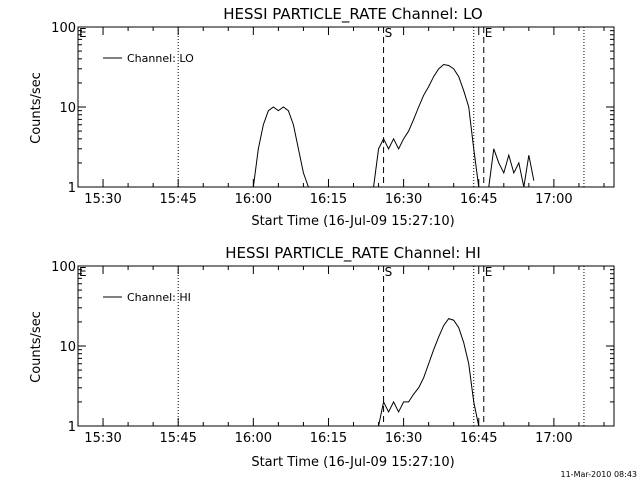 This screenshot has height=480, width=640. What do you see at coordinates (63, 267) in the screenshot?
I see `y-tick-label-hi: 100` at bounding box center [63, 267].